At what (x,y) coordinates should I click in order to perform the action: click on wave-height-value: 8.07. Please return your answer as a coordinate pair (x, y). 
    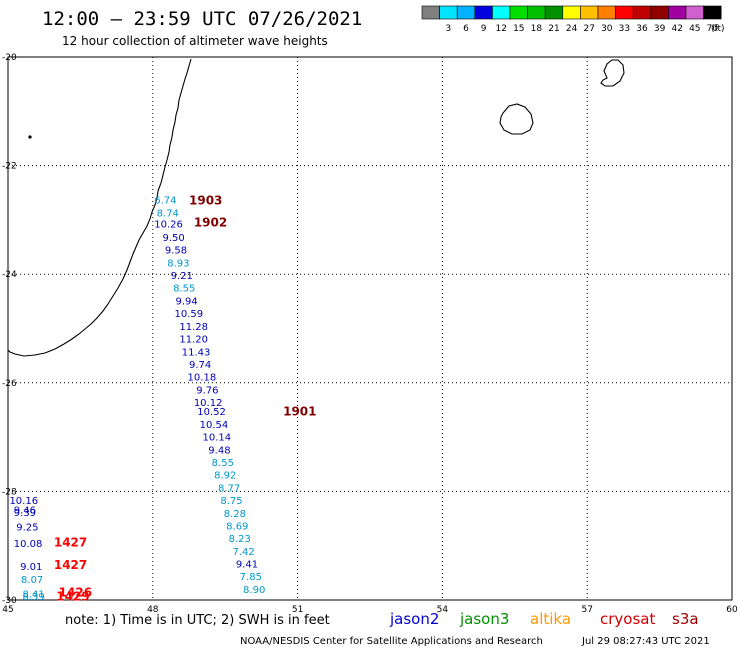
    Looking at the image, I should click on (32, 580).